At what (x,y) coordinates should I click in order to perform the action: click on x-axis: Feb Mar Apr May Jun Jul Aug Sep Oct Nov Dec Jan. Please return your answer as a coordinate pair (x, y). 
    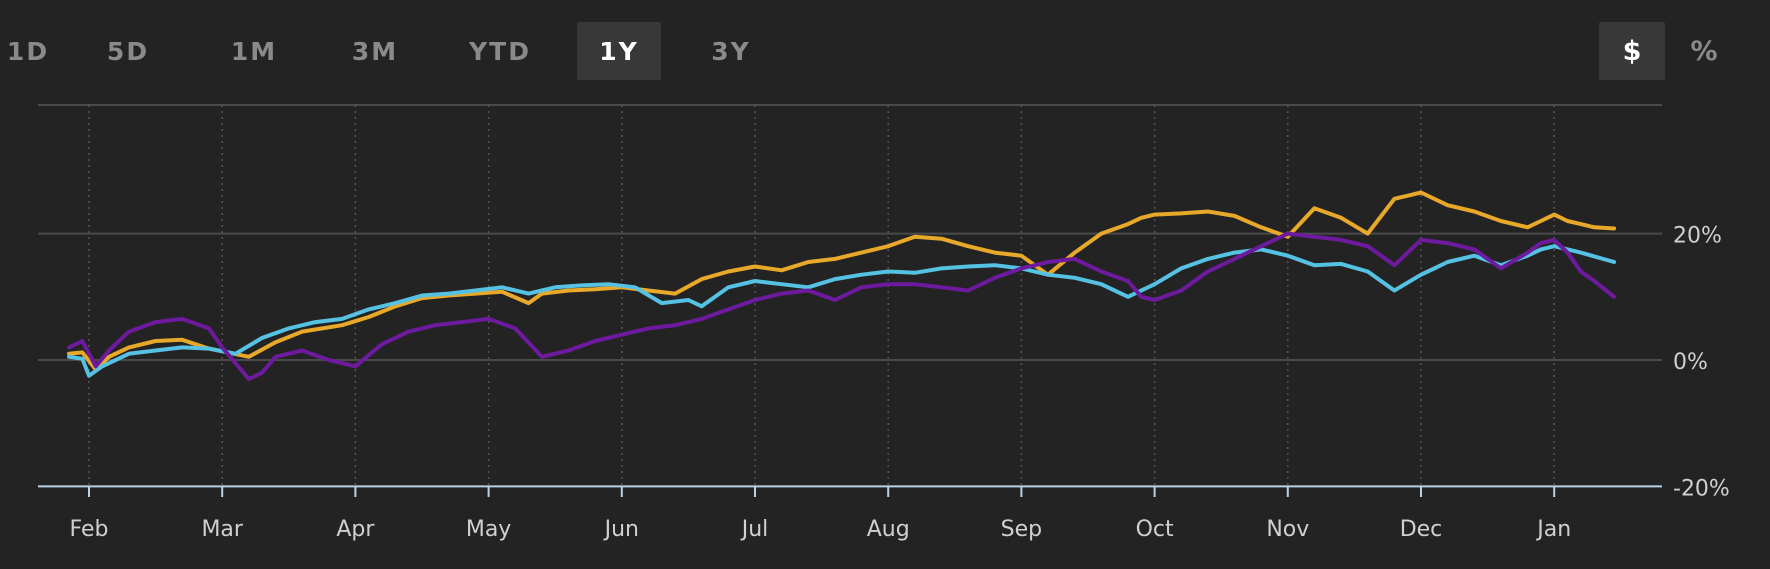
    Looking at the image, I should click on (820, 514).